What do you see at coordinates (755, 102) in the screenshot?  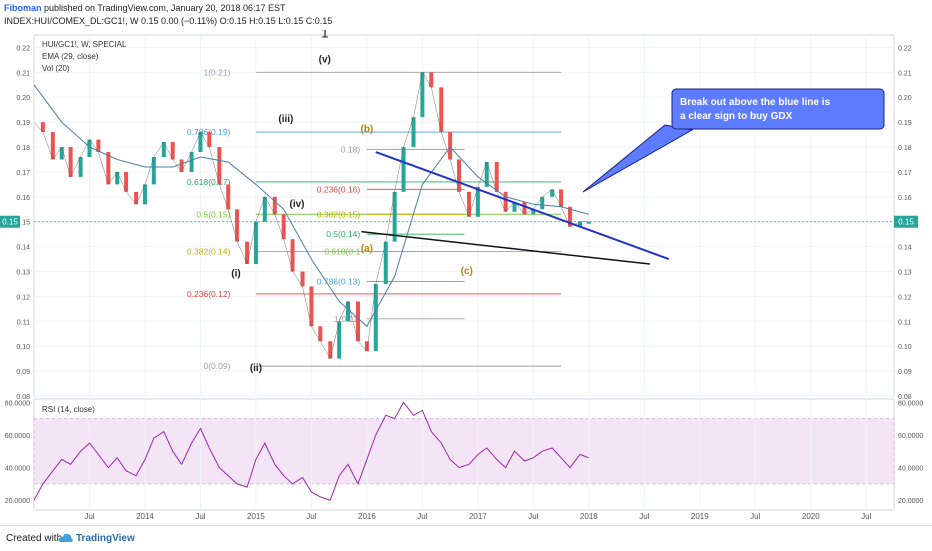 I see `callout-text-line1: Break out above the blue line is` at bounding box center [755, 102].